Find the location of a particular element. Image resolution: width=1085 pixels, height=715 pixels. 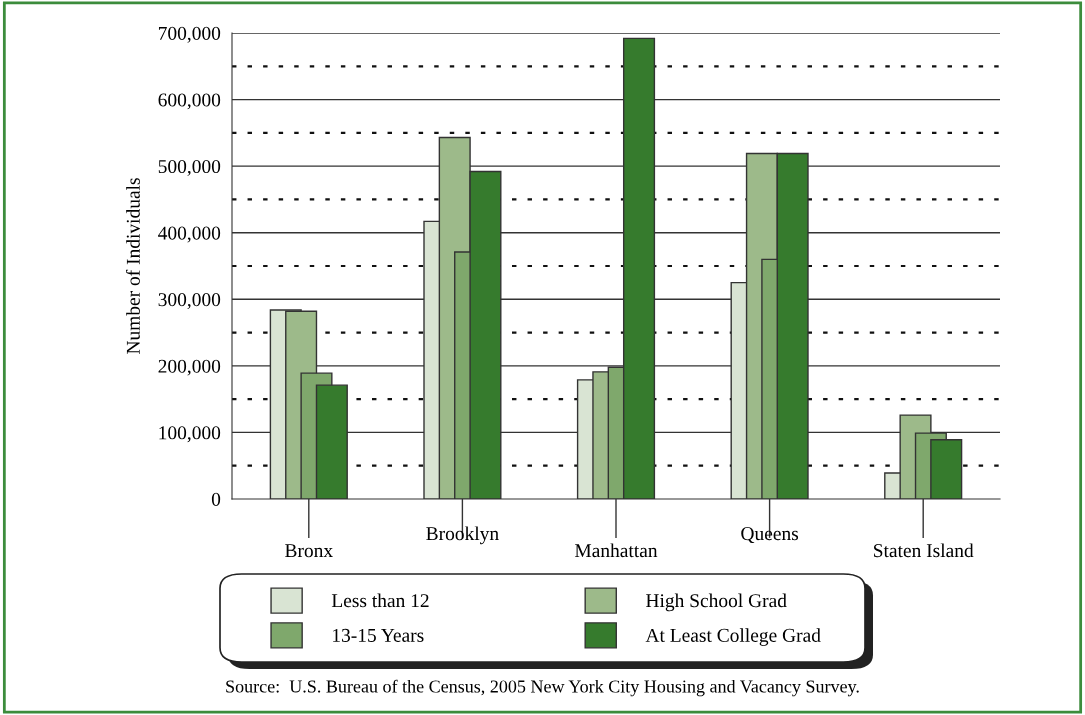

legend-label: At Least College Grad is located at coordinates (733, 637).